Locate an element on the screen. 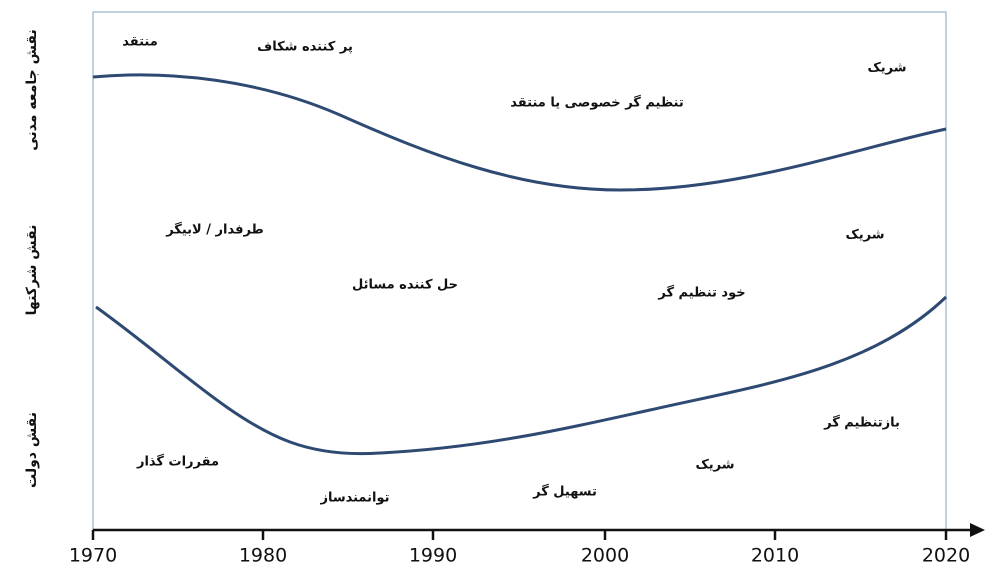 Image resolution: width=985 pixels, height=572 pixels. x-tick-label: 1970 is located at coordinates (93, 556).